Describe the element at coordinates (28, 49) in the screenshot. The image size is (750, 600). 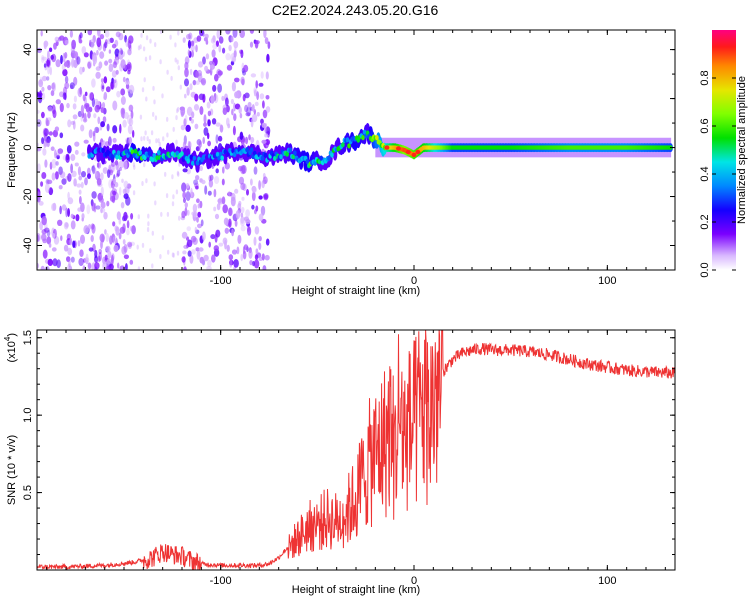
I see `y-tick-label: 40` at that location.